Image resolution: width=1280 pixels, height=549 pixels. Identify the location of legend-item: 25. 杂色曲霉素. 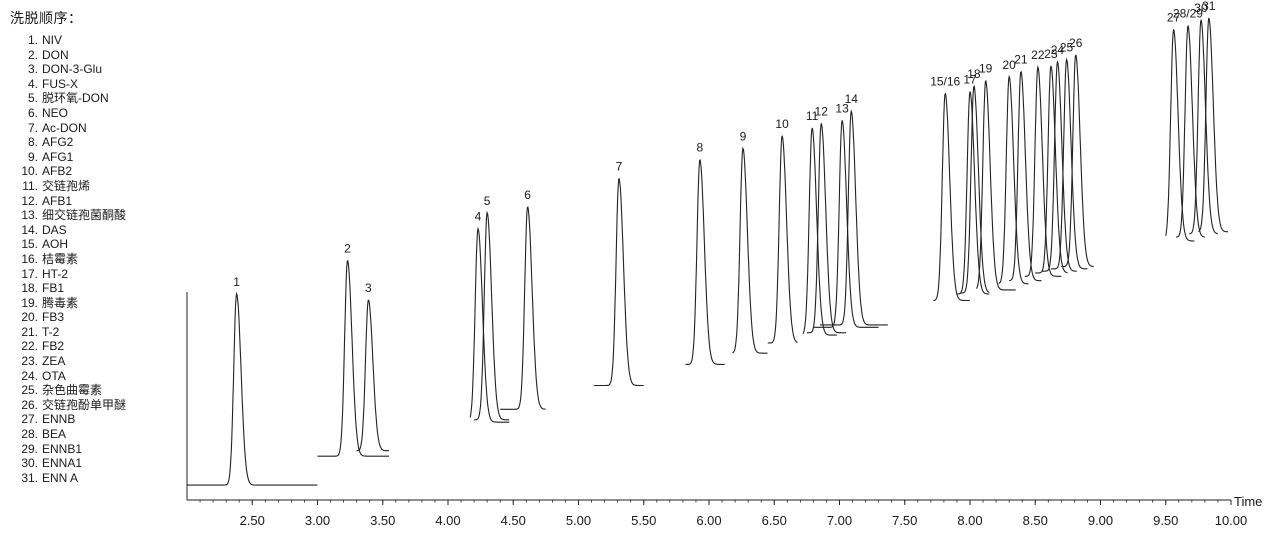
(97, 390).